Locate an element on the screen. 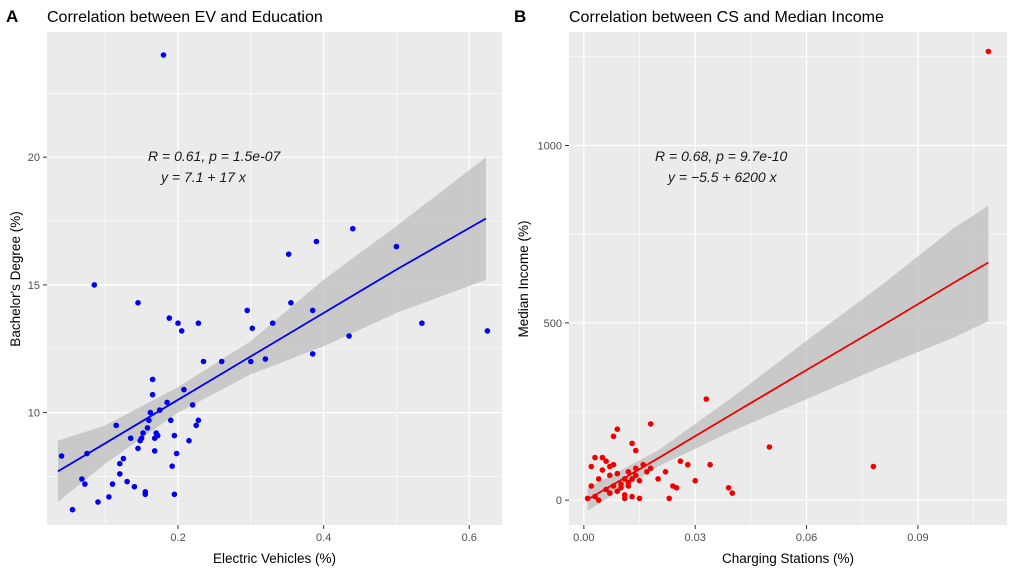 This screenshot has width=1017, height=573. panel-a-y-tick-label: 15 is located at coordinates (34, 286).